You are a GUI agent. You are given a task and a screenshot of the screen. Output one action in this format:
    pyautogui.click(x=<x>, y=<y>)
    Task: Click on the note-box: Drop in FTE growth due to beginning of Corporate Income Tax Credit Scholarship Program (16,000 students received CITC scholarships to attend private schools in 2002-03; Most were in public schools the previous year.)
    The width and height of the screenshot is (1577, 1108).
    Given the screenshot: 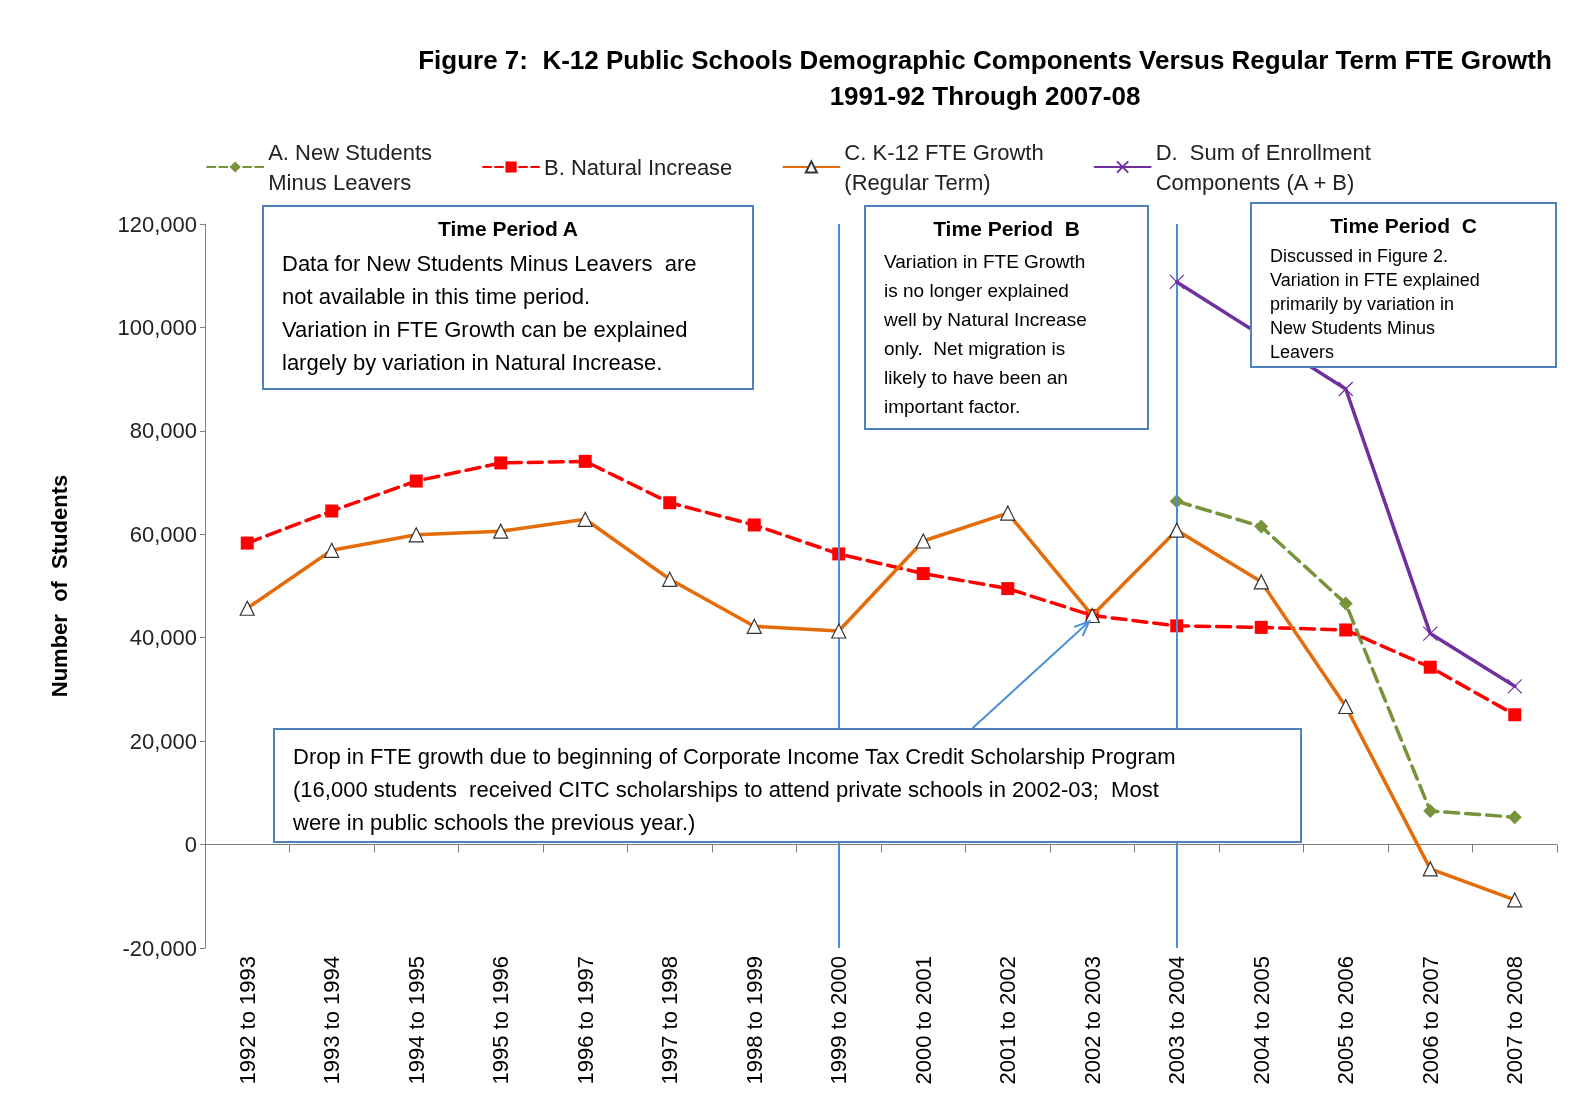 What is the action you would take?
    pyautogui.click(x=787, y=785)
    